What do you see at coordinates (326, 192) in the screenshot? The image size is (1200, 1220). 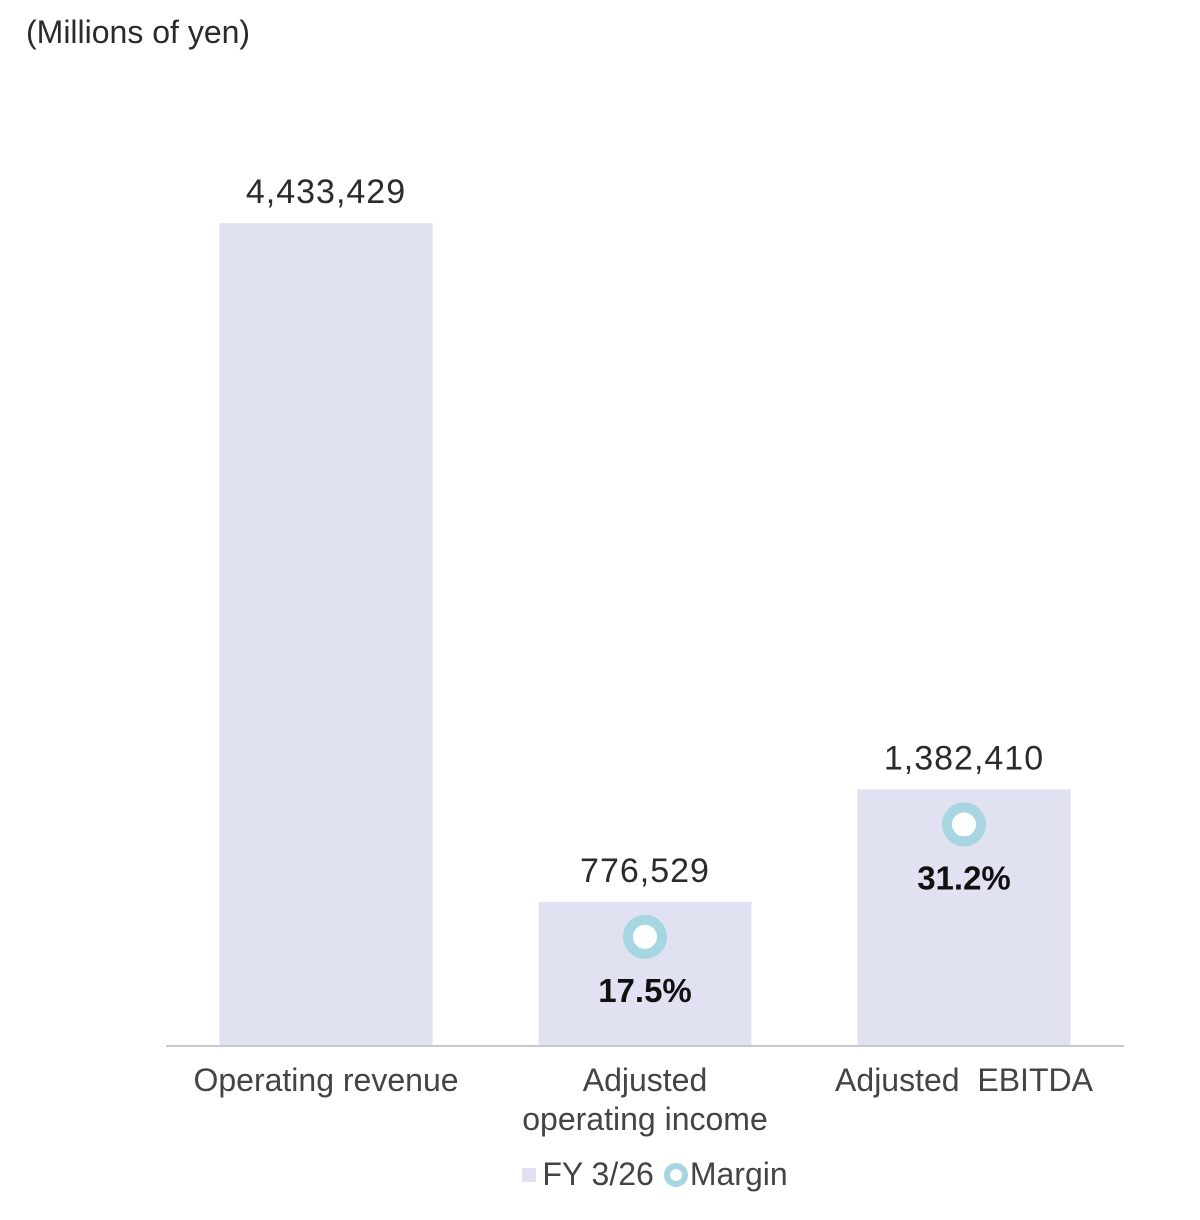 I see `bar-value-label-0: 4,433,429` at bounding box center [326, 192].